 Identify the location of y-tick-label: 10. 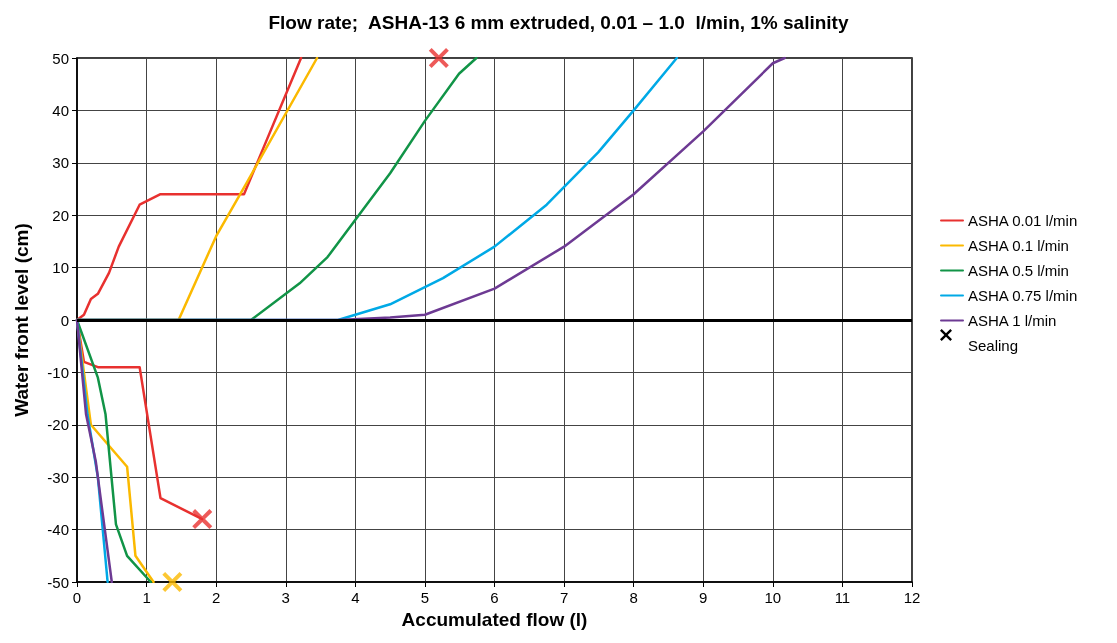
(60, 268).